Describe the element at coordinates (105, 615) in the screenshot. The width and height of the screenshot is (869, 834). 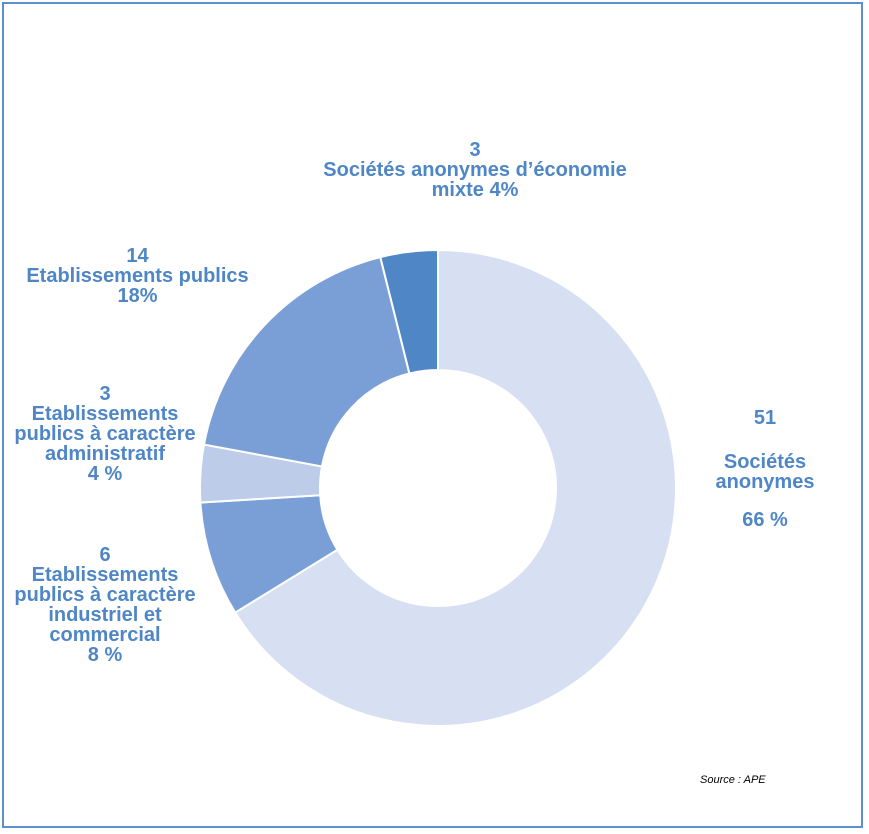
I see `label-epic-name-3: industriel et` at that location.